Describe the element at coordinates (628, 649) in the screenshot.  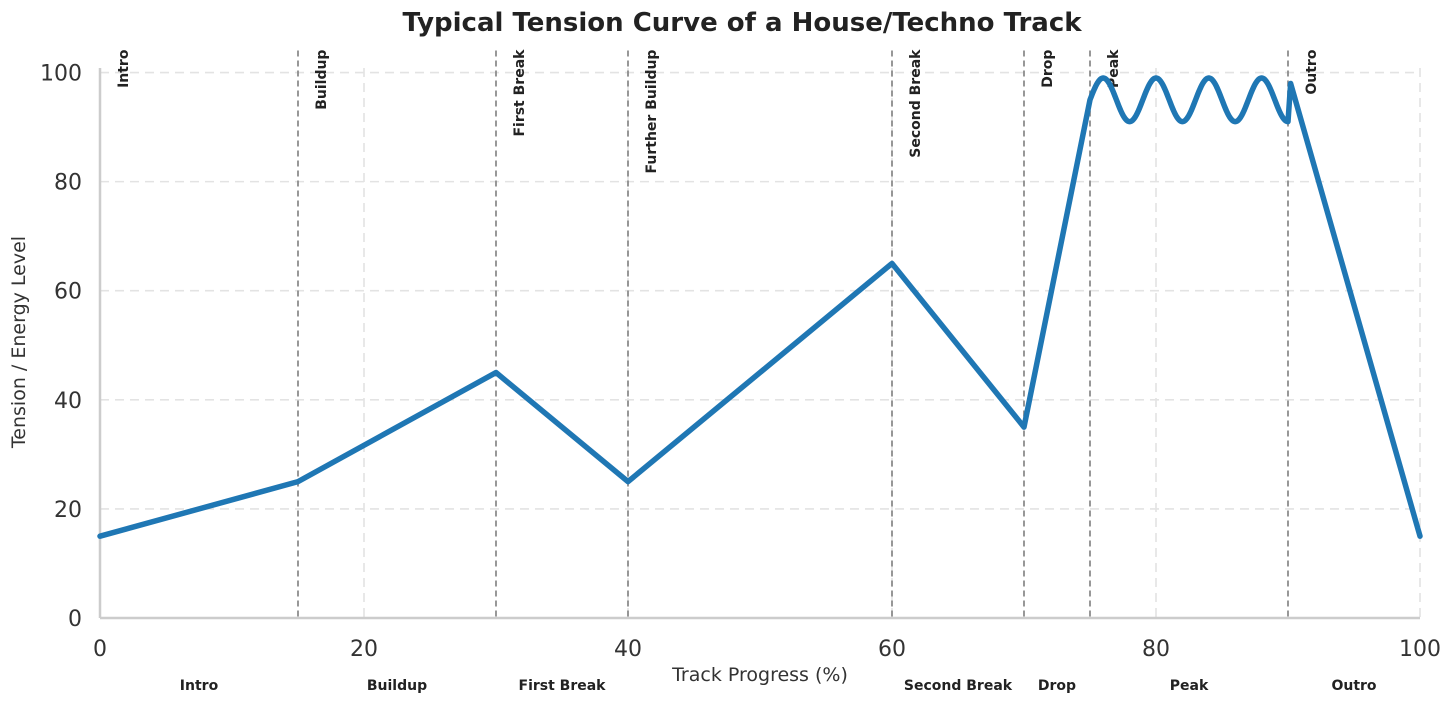
I see `x-tick-label: 40` at that location.